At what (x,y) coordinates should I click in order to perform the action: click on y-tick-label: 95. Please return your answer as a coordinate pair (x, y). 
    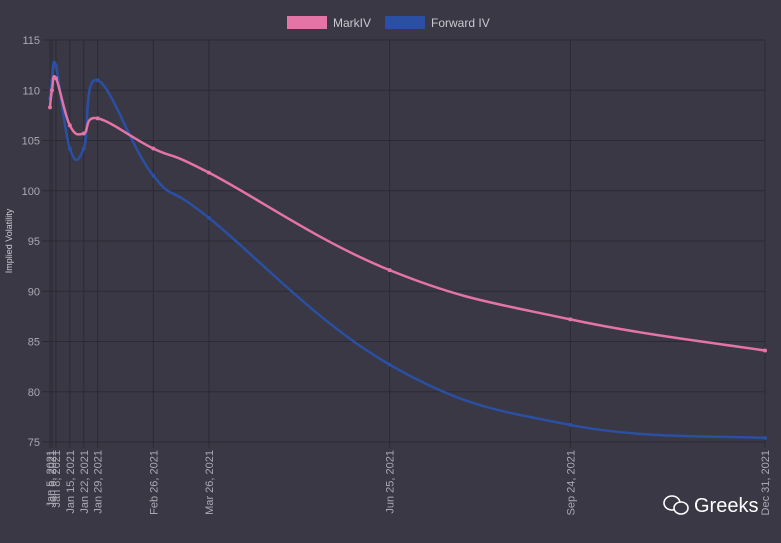
    Looking at the image, I should click on (34, 242).